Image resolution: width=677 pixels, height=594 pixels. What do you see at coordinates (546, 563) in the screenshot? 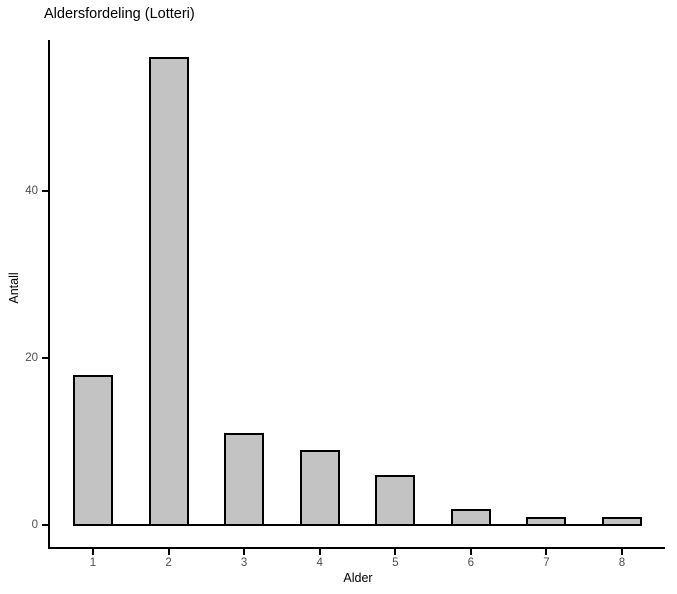
I see `x-tick-label: 7` at bounding box center [546, 563].